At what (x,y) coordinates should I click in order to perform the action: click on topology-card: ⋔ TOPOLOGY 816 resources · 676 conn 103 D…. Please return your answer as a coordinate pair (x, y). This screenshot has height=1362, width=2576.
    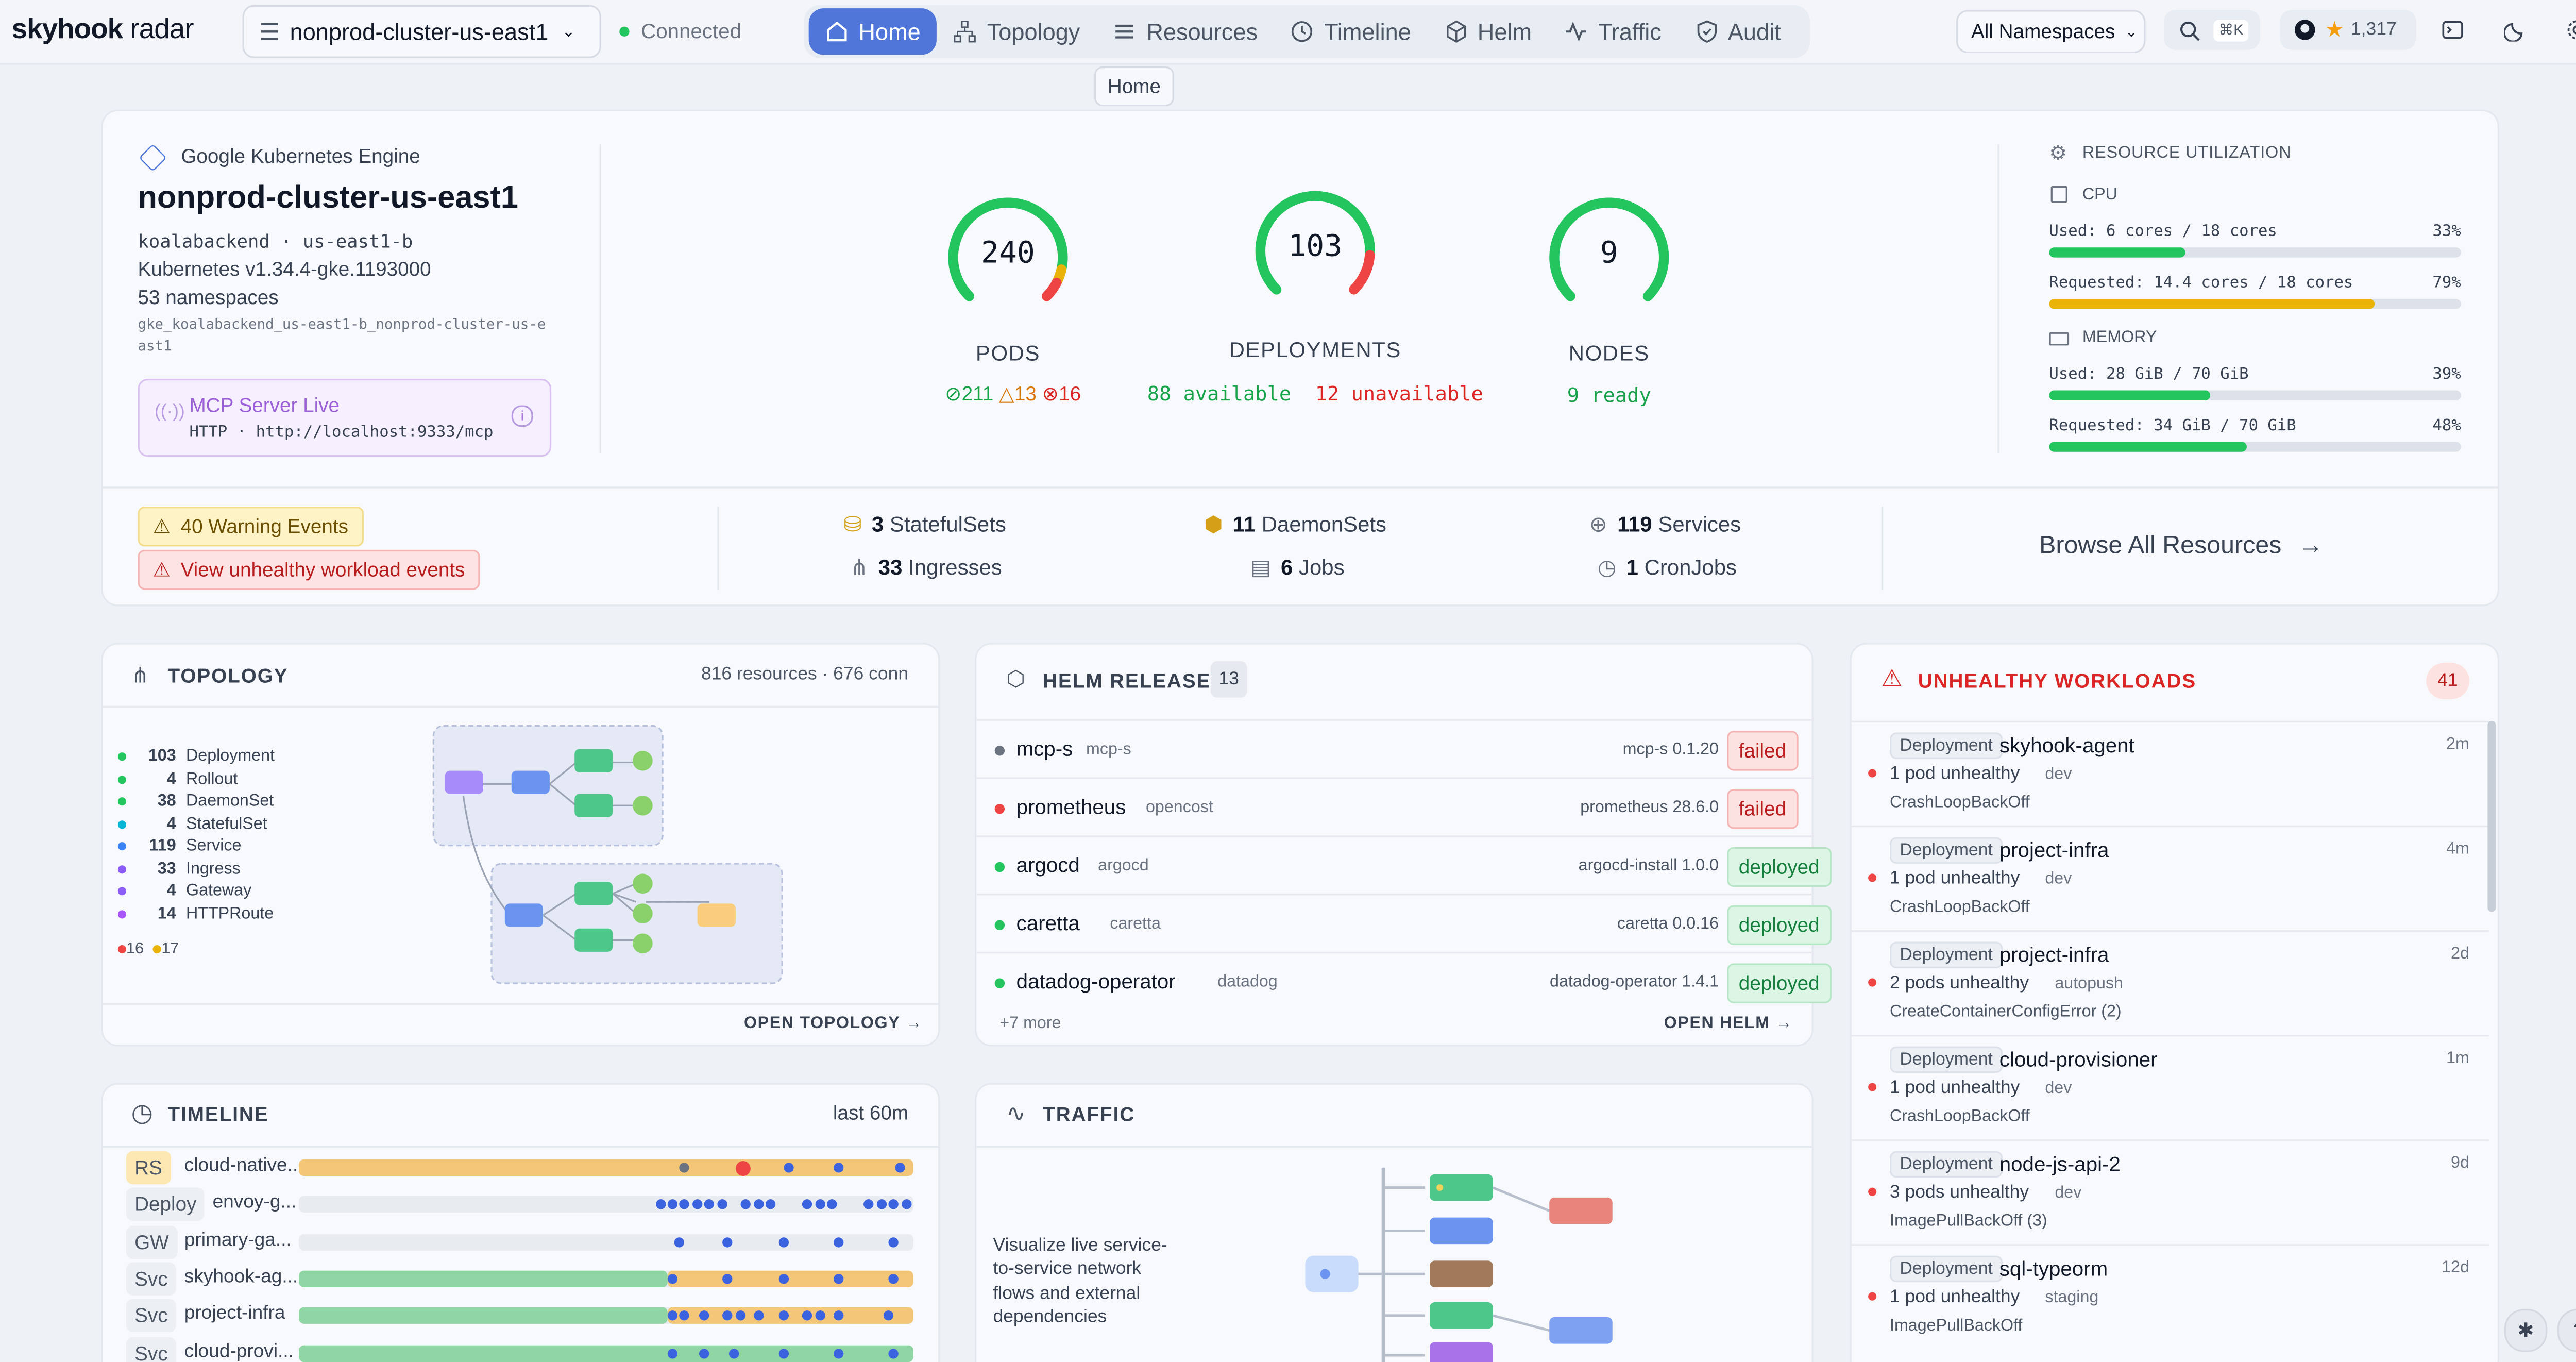
    Looking at the image, I should click on (520, 845).